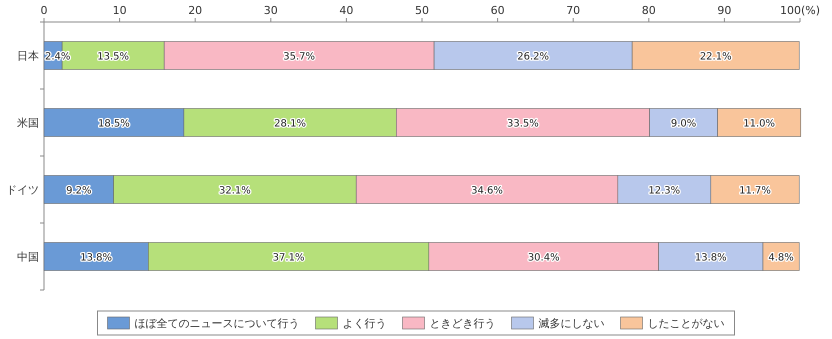  Describe the element at coordinates (686, 323) in the screenshot. I see `legend-label: したことがない` at that location.